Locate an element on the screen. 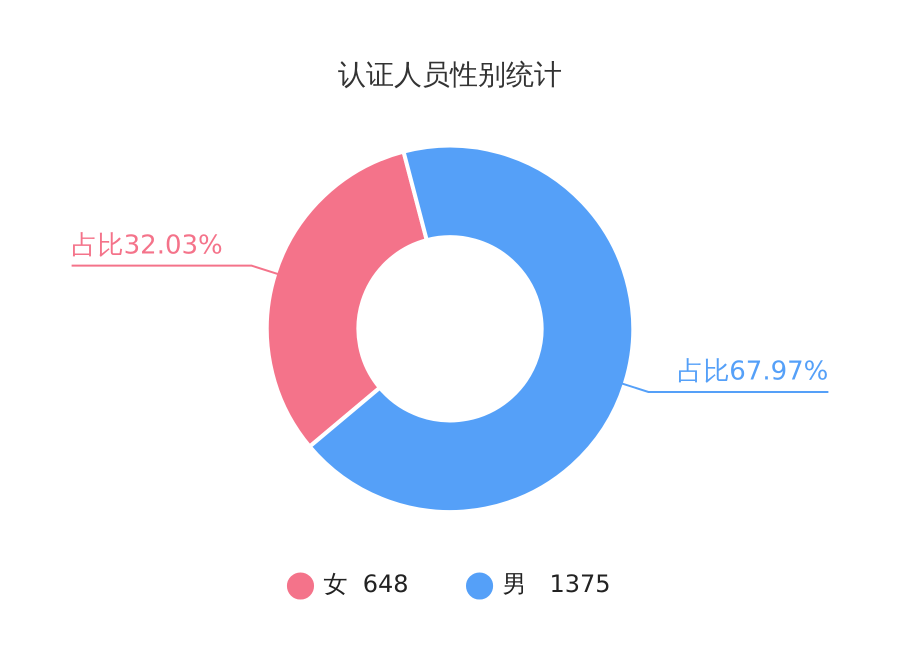  legend-label: 女 648 is located at coordinates (366, 584).